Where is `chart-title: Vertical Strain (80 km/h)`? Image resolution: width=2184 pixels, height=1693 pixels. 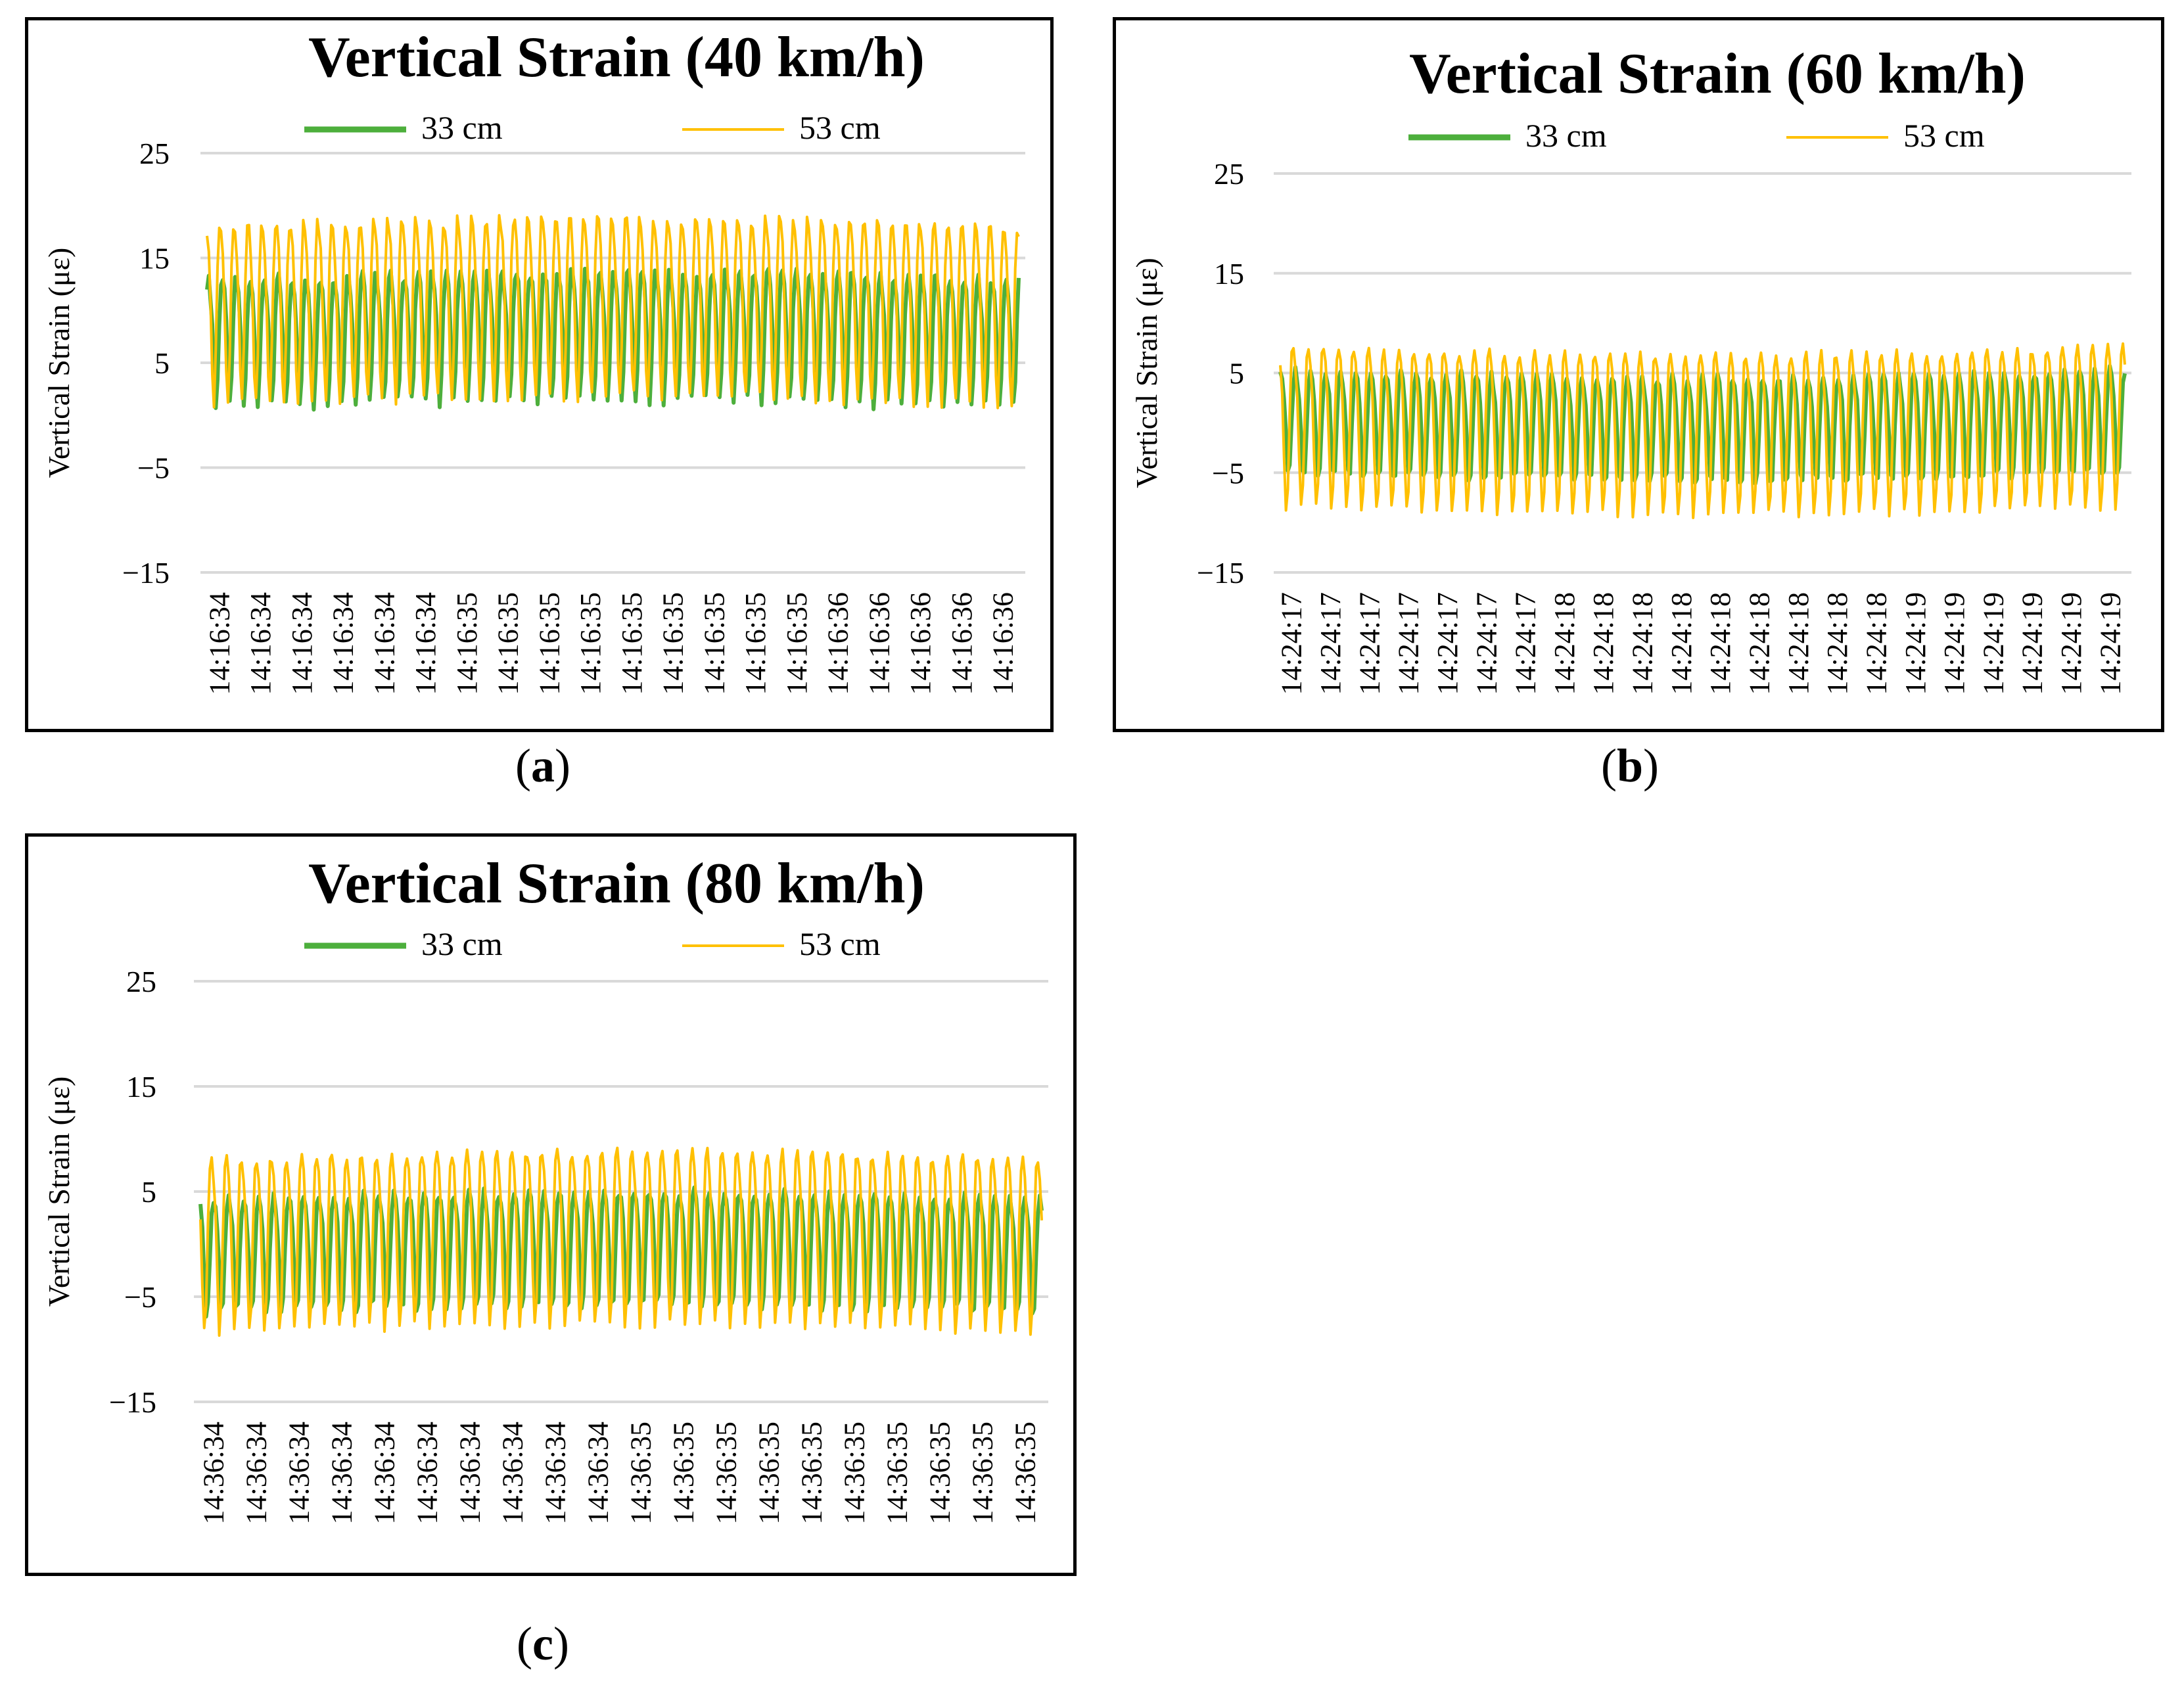
chart-title: Vertical Strain (80 km/h) is located at coordinates (616, 884).